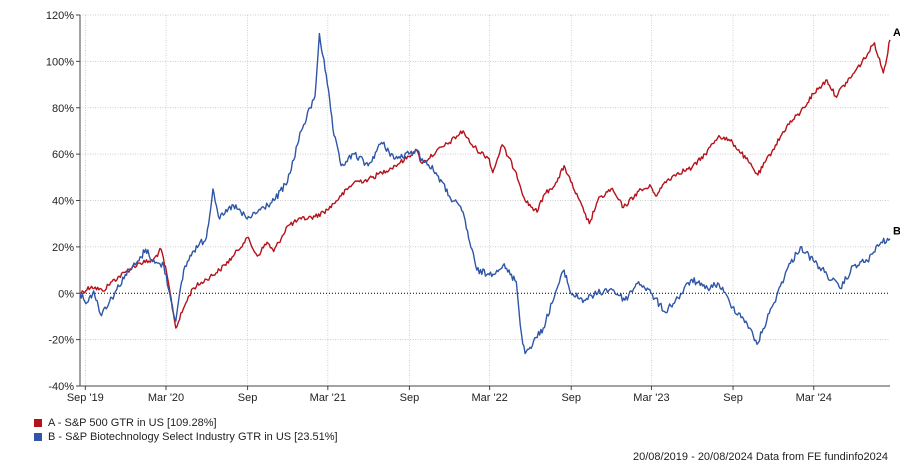 This screenshot has height=467, width=900. Describe the element at coordinates (85, 398) in the screenshot. I see `x-tick-label: Sep '19` at that location.